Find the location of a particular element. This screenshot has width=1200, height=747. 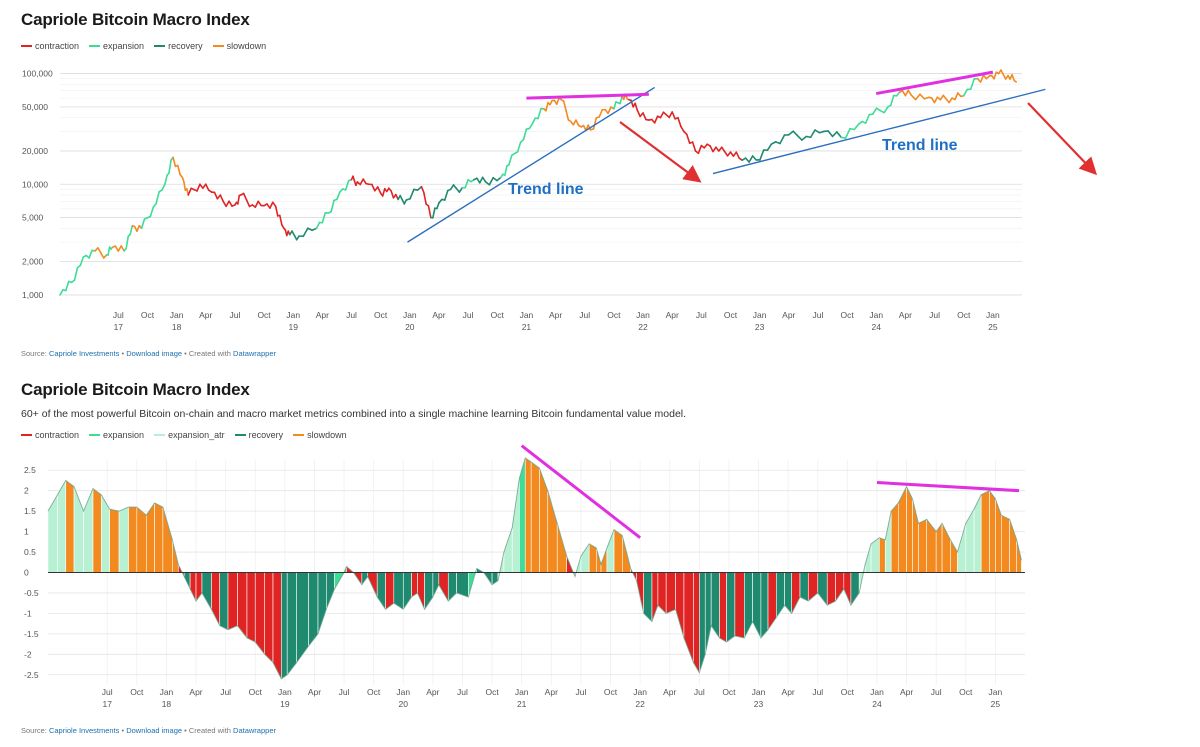

x-tick-label: Jul is located at coordinates (699, 692).